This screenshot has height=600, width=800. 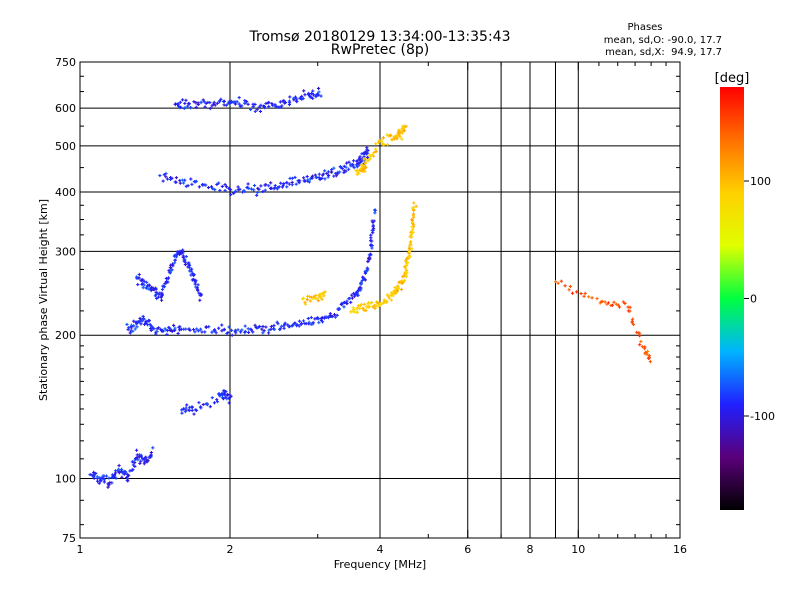 What do you see at coordinates (467, 549) in the screenshot?
I see `x-tick-label: 6` at bounding box center [467, 549].